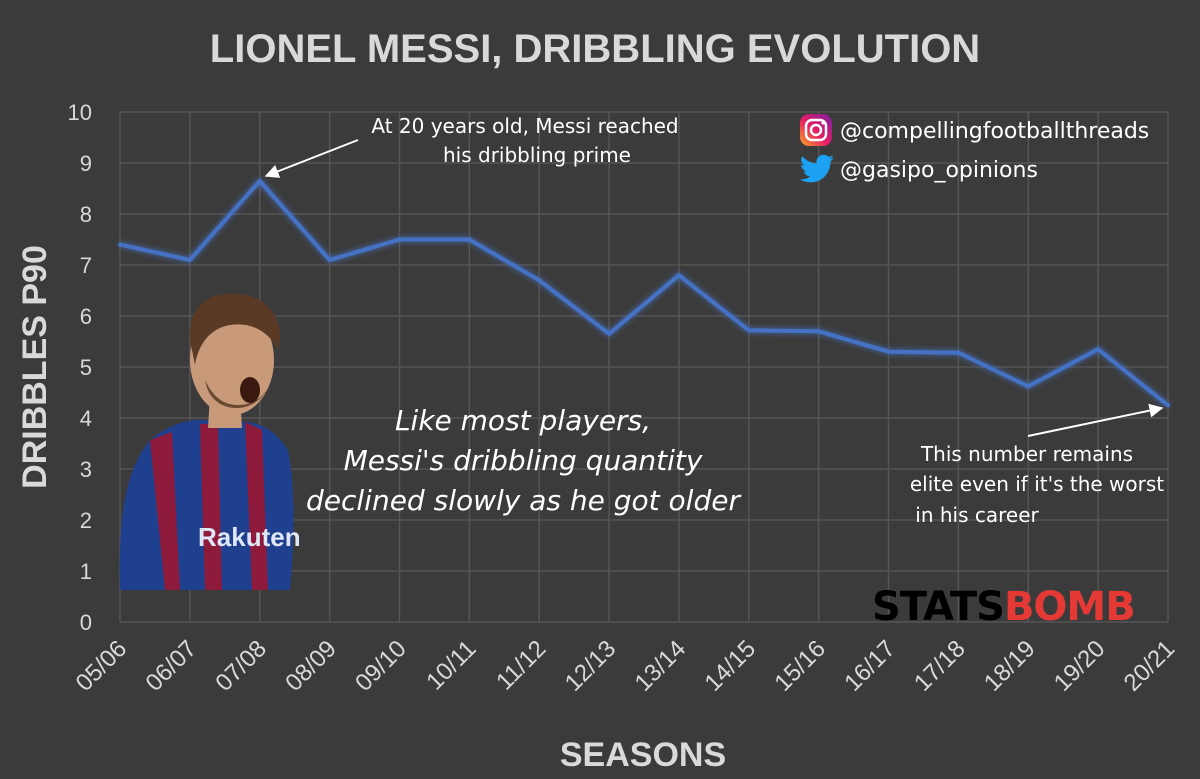 The image size is (1200, 779). What do you see at coordinates (661, 666) in the screenshot?
I see `x-tick-label: 13/14` at bounding box center [661, 666].